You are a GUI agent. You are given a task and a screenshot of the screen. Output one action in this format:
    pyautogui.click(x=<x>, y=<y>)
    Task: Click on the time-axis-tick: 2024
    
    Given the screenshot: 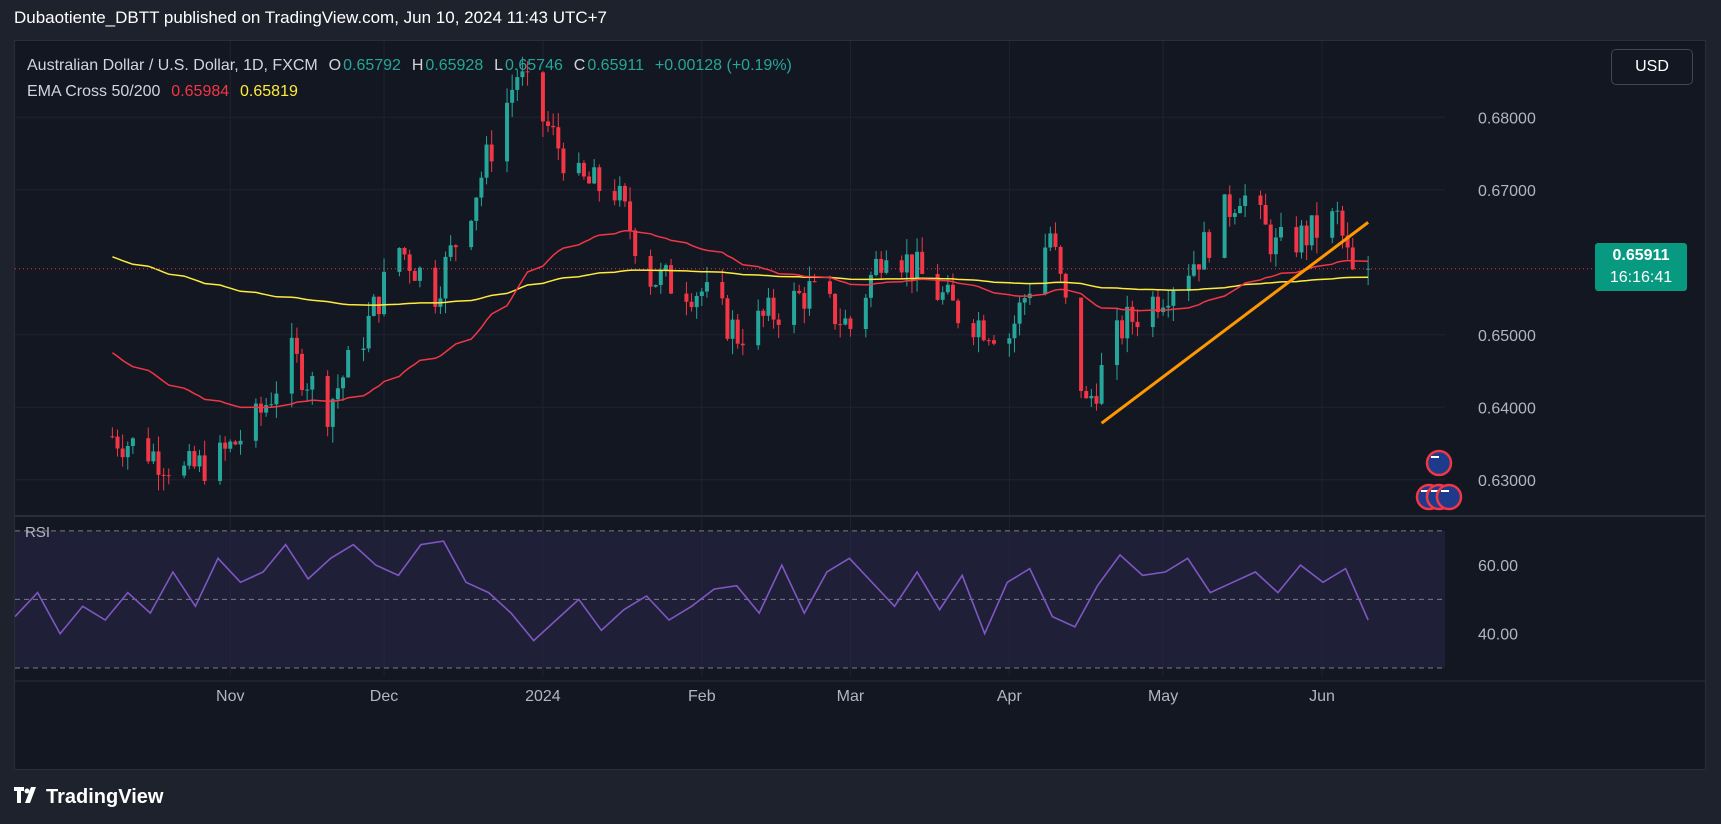 What is the action you would take?
    pyautogui.click(x=543, y=696)
    